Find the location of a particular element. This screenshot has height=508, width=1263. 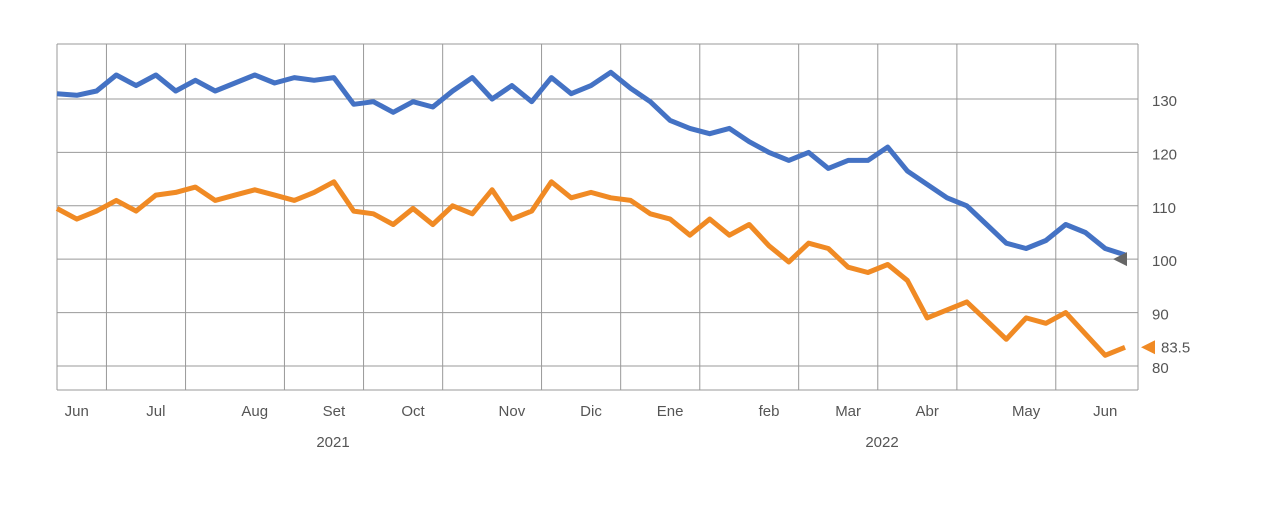

end-marker-label: 83.5 is located at coordinates (1175, 347).